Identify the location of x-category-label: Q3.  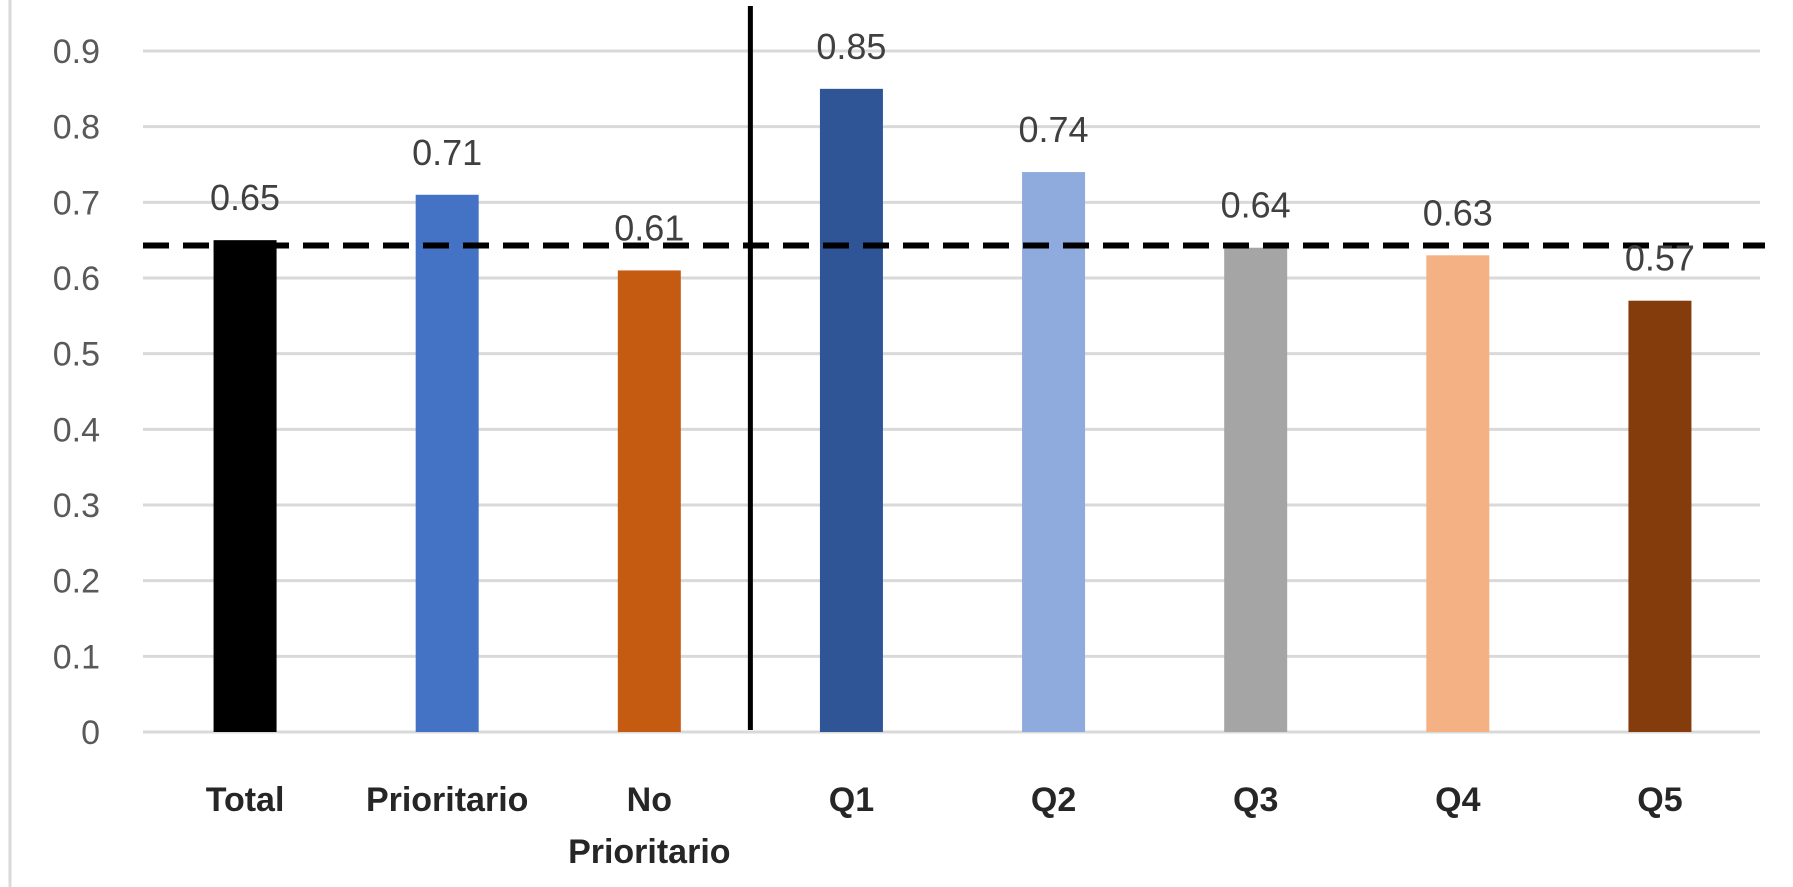
(1255, 800).